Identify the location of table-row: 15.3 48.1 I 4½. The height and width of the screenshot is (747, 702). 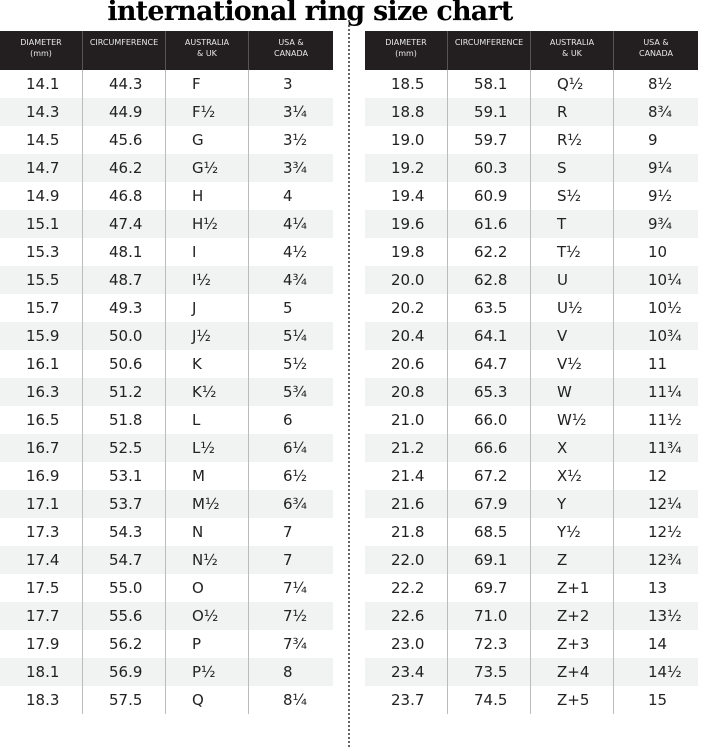
(166, 252).